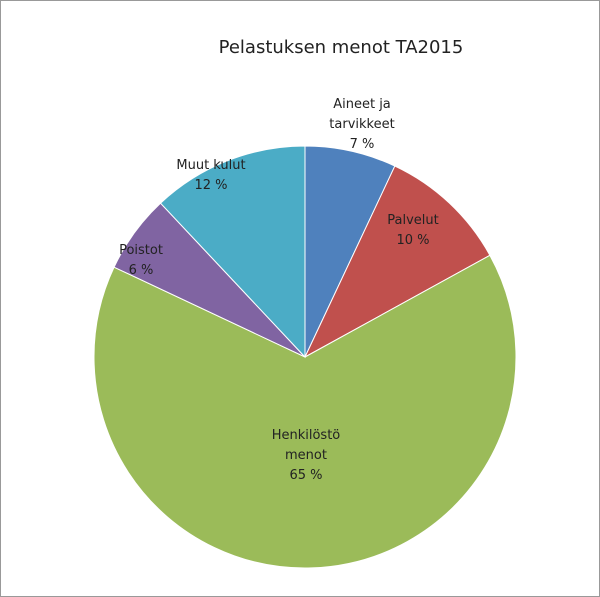 This screenshot has height=597, width=600. Describe the element at coordinates (413, 240) in the screenshot. I see `value-label: 10 %` at that location.